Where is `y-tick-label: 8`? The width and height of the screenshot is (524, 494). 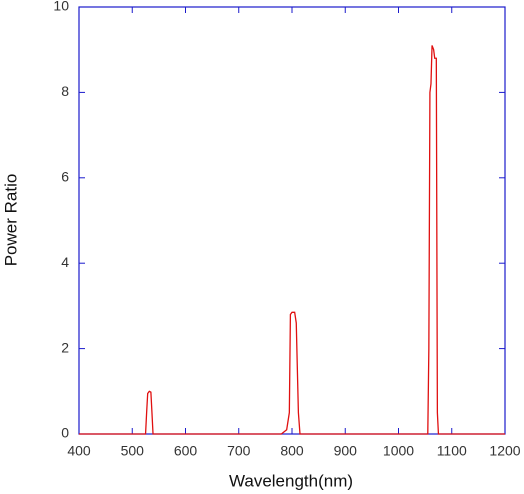
y-tick-label: 8 is located at coordinates (65, 91).